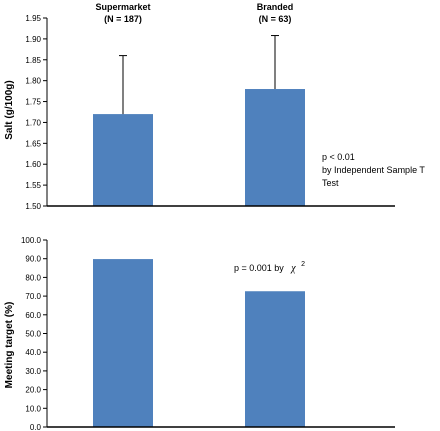 The image size is (440, 431). I want to click on top-annotation-line-1: p < 0.01, so click(338, 157).